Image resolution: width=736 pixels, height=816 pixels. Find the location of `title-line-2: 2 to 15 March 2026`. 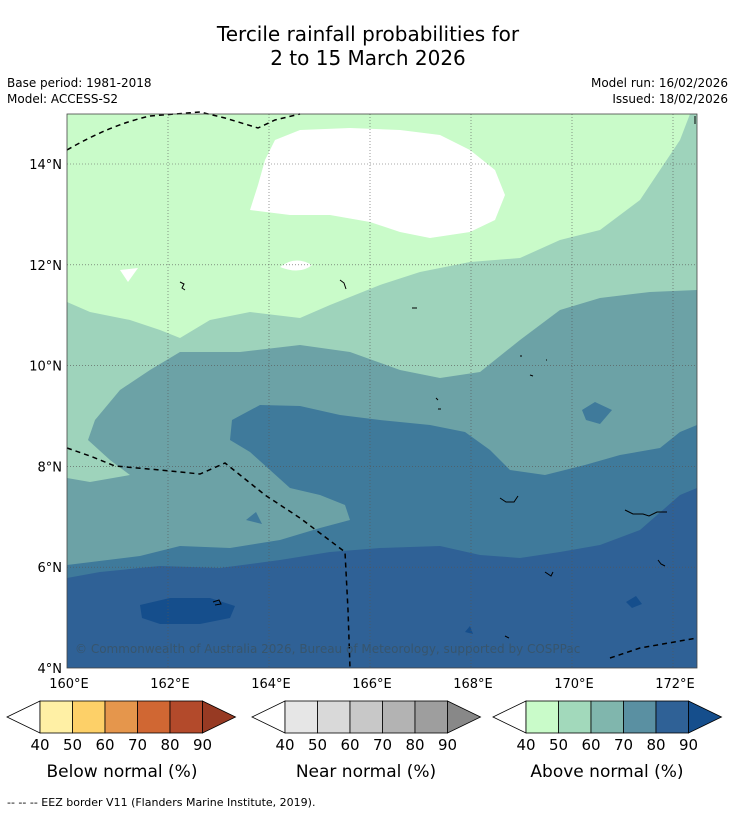

title-line-2: 2 to 15 March 2026 is located at coordinates (368, 58).